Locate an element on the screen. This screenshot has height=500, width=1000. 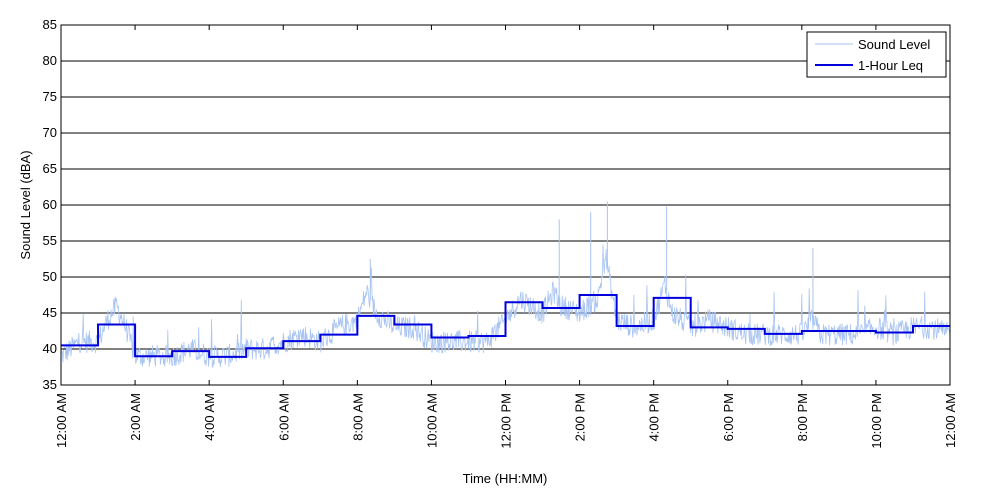
y-tick-label: 40 is located at coordinates (50, 348).